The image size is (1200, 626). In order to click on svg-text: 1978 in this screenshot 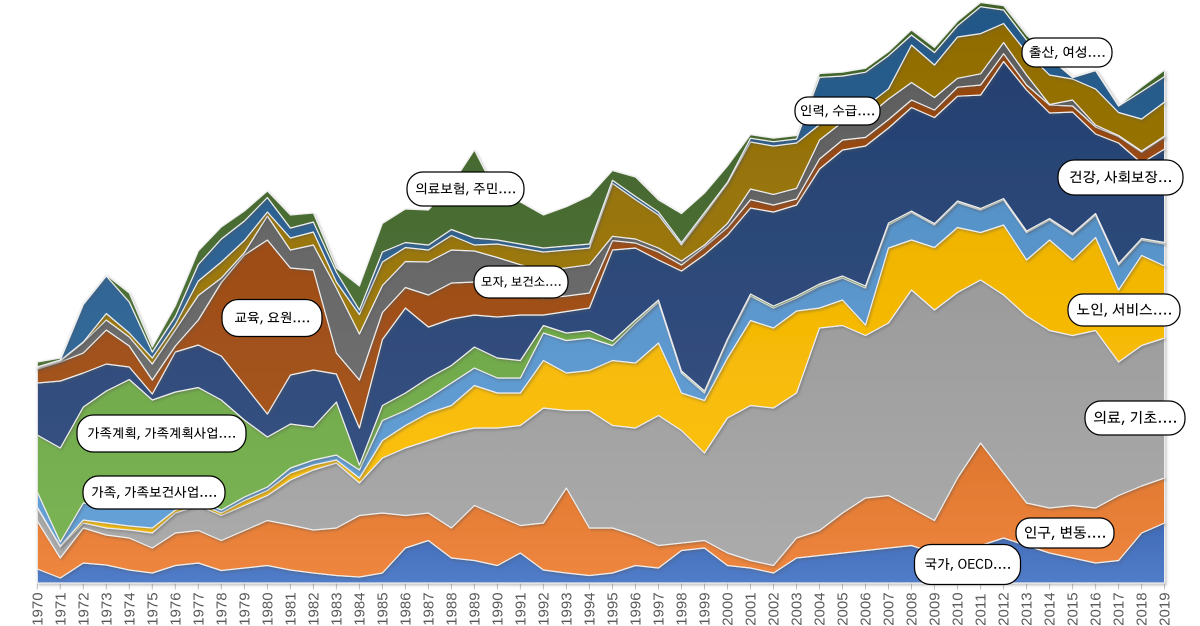, I will do `click(221, 608)`.